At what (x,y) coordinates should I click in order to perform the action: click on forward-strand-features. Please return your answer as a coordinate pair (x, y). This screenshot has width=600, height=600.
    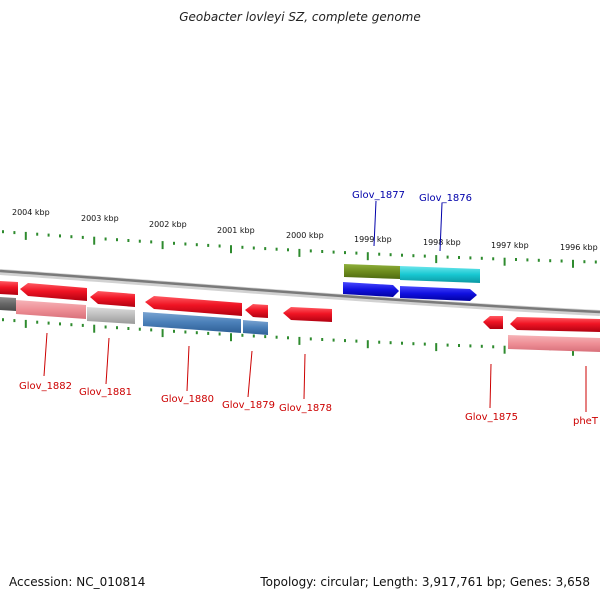
    Looking at the image, I should click on (411, 282).